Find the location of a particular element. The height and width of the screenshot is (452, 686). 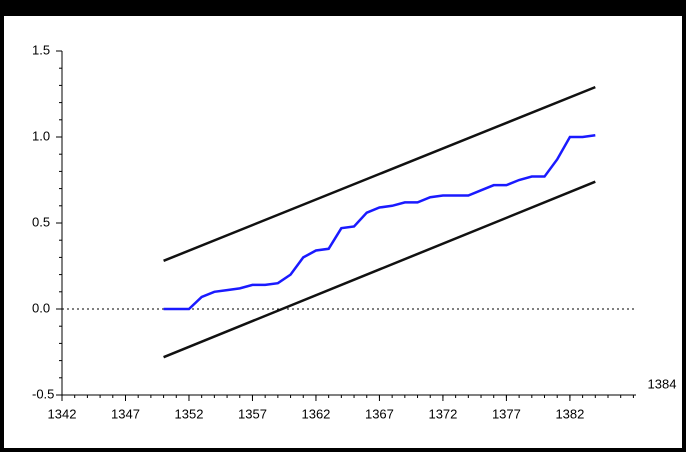

y-tick-label: 0.5 is located at coordinates (41, 221).